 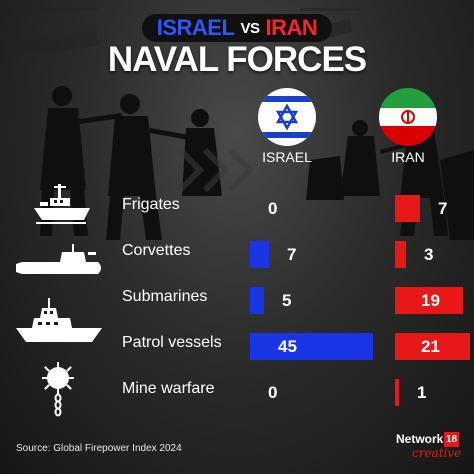 What do you see at coordinates (237, 392) in the screenshot?
I see `table-row-mine-warfare: Mine warfare 0 1` at bounding box center [237, 392].